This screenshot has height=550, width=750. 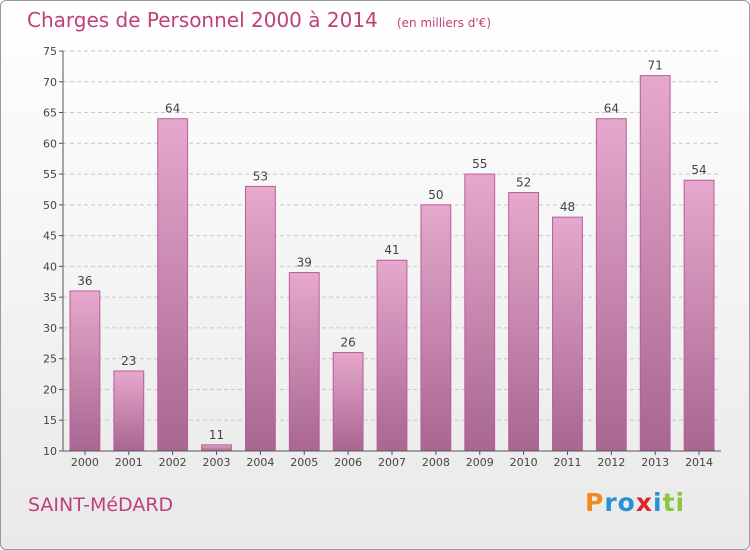 What do you see at coordinates (699, 462) in the screenshot?
I see `x-tick-label: 2014` at bounding box center [699, 462].